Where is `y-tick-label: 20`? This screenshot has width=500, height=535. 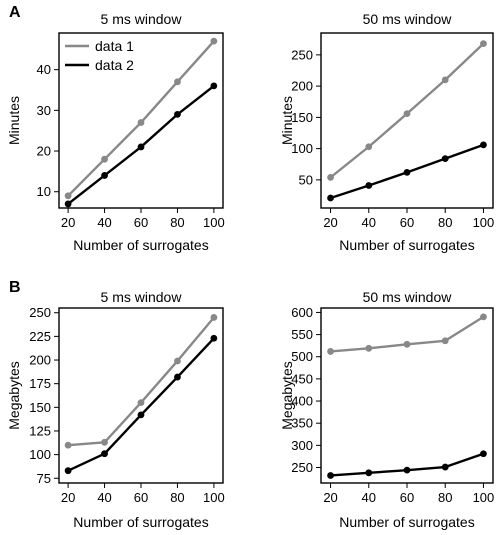 y-tick-label: 20 is located at coordinates (44, 151).